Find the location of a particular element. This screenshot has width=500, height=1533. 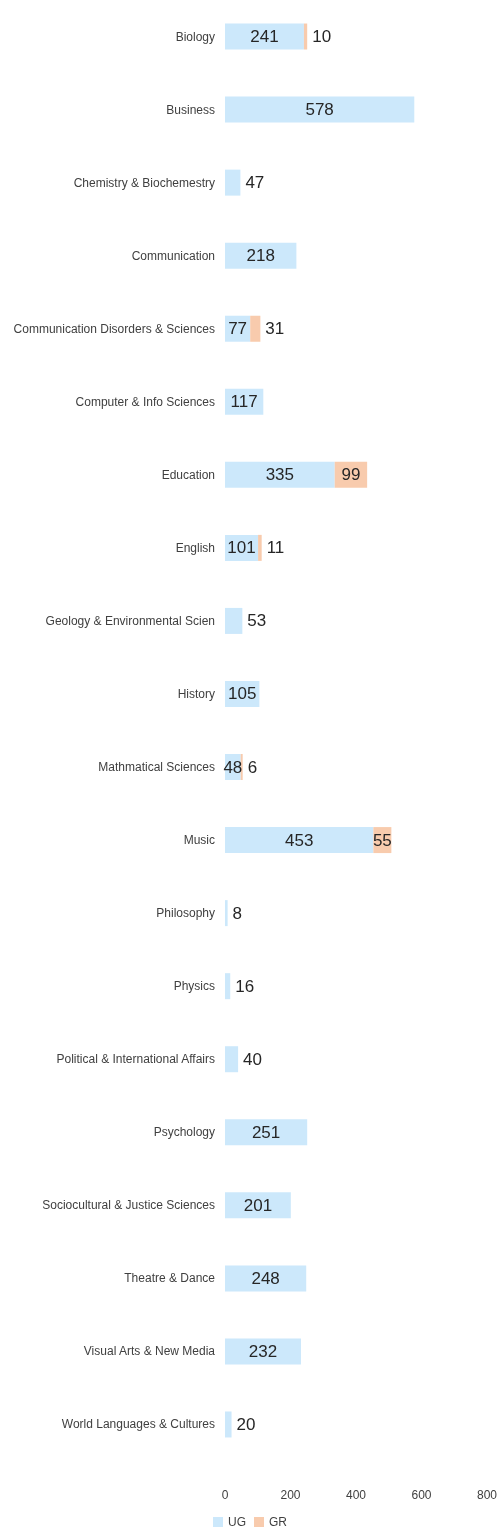

y-tick-label: Physics is located at coordinates (194, 986).